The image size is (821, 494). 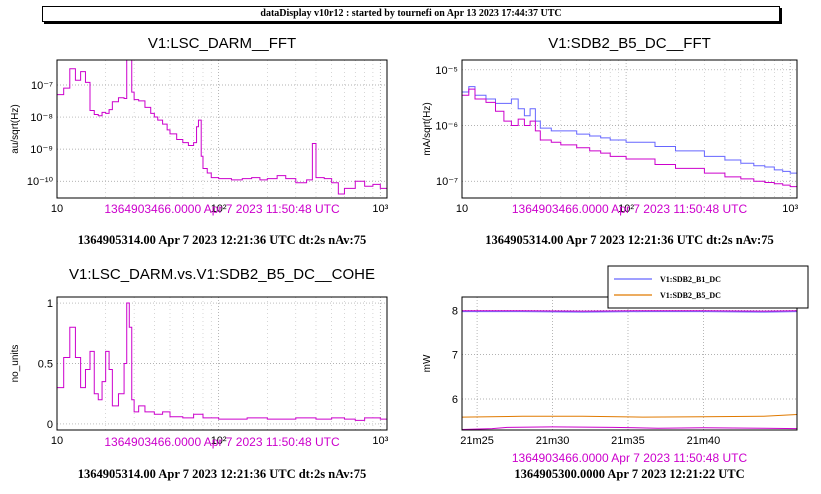 What do you see at coordinates (455, 400) in the screenshot?
I see `y-tick-label: 6` at bounding box center [455, 400].